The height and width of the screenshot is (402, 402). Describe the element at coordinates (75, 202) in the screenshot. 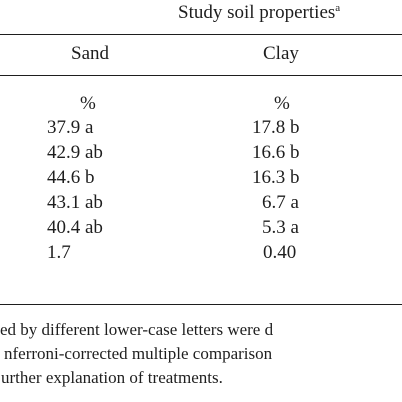

I see `cell-sand: 43.1 ab` at that location.